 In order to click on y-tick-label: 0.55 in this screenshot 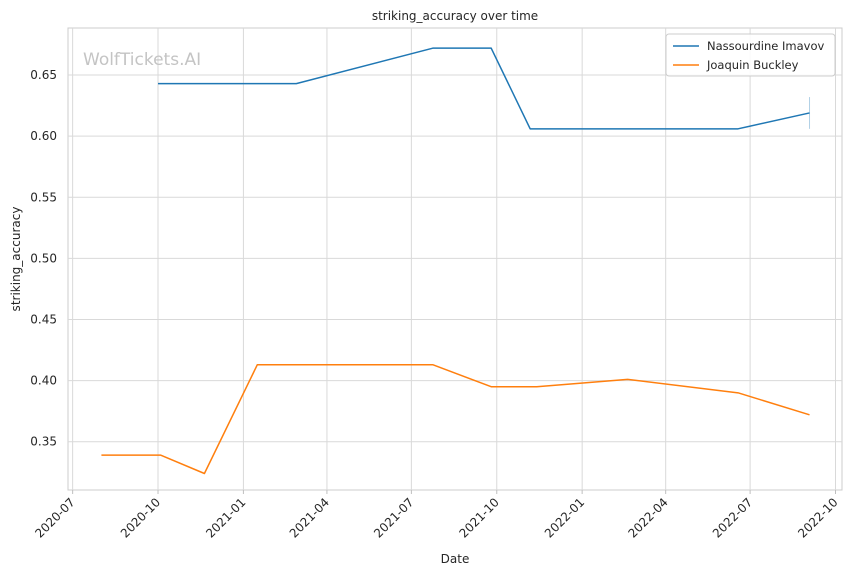, I will do `click(43, 197)`.